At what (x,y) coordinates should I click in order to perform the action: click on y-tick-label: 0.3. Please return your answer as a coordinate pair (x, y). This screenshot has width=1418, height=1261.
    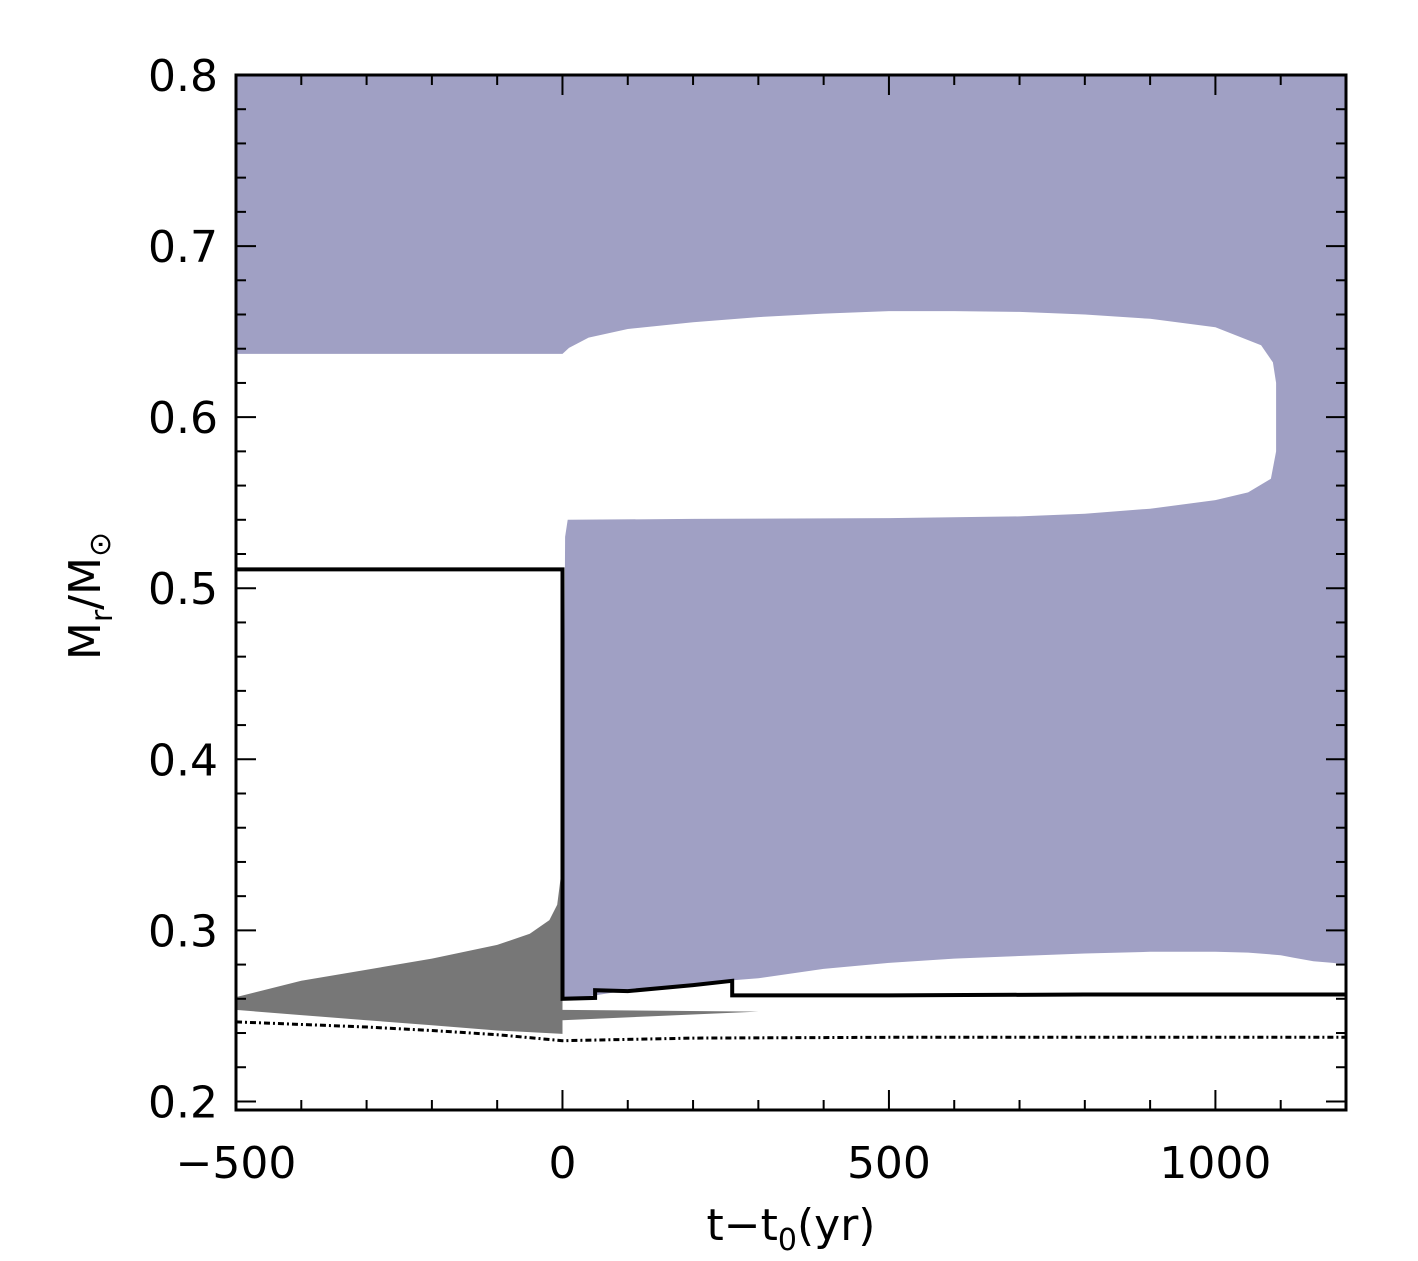
    Looking at the image, I should click on (183, 931).